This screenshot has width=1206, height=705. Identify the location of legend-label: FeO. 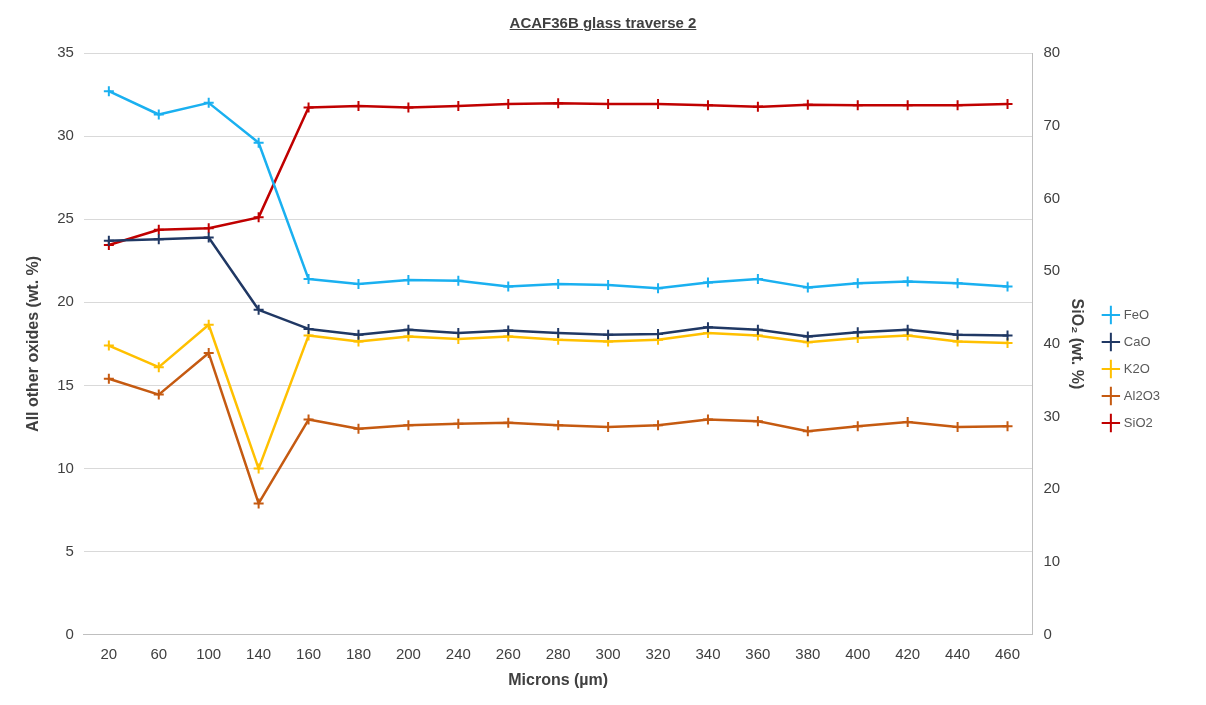
(1136, 314).